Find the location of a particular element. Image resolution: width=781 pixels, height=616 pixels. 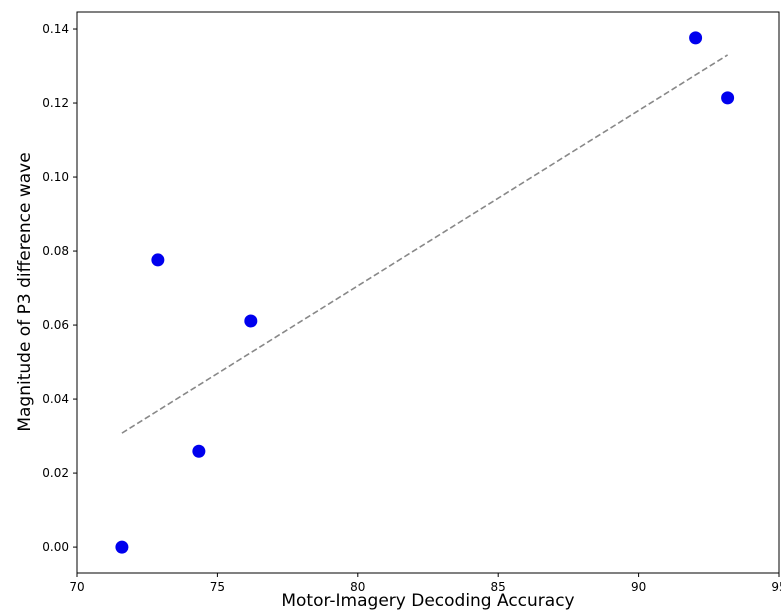

x-axis-label: Motor-Imagery Decoding Accuracy is located at coordinates (427, 601).